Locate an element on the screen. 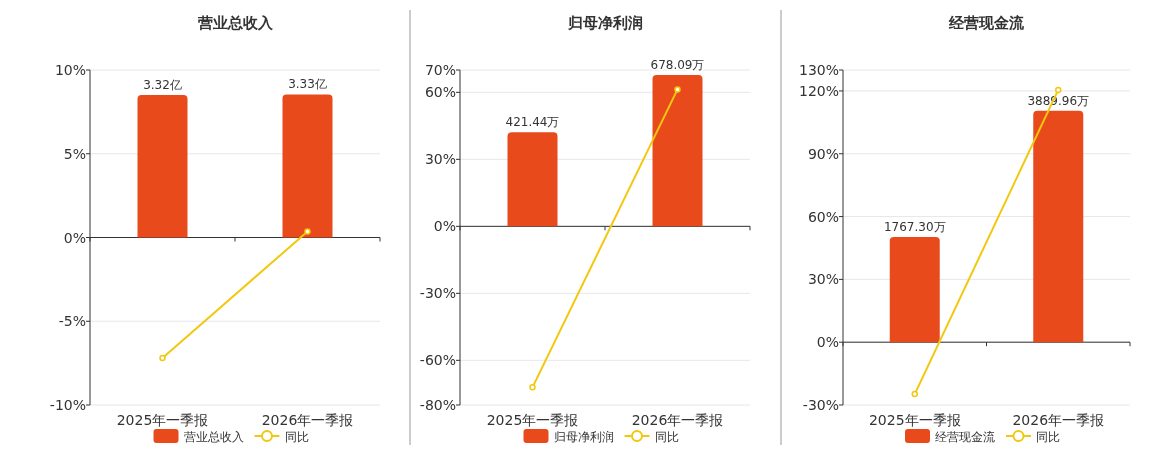 This screenshot has width=1160, height=450. legend-label: 归母净利润 is located at coordinates (583, 436).